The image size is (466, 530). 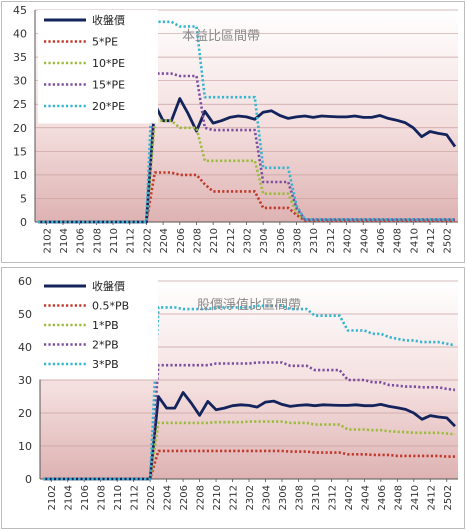 I want to click on y-tick-label: 60, so click(x=25, y=281).